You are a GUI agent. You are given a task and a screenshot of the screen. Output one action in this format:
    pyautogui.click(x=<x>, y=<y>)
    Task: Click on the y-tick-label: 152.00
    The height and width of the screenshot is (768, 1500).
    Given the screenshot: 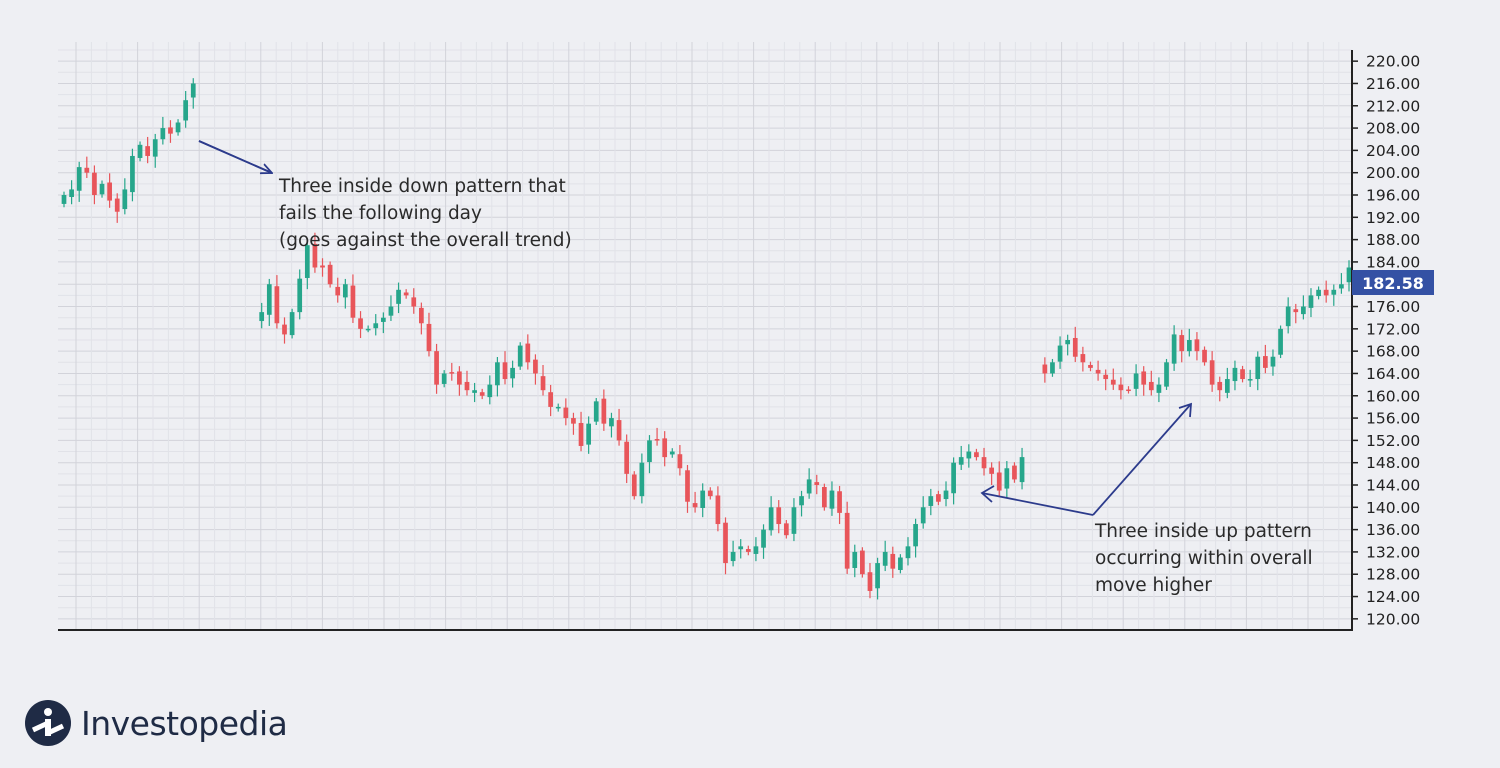 What is the action you would take?
    pyautogui.click(x=1393, y=441)
    